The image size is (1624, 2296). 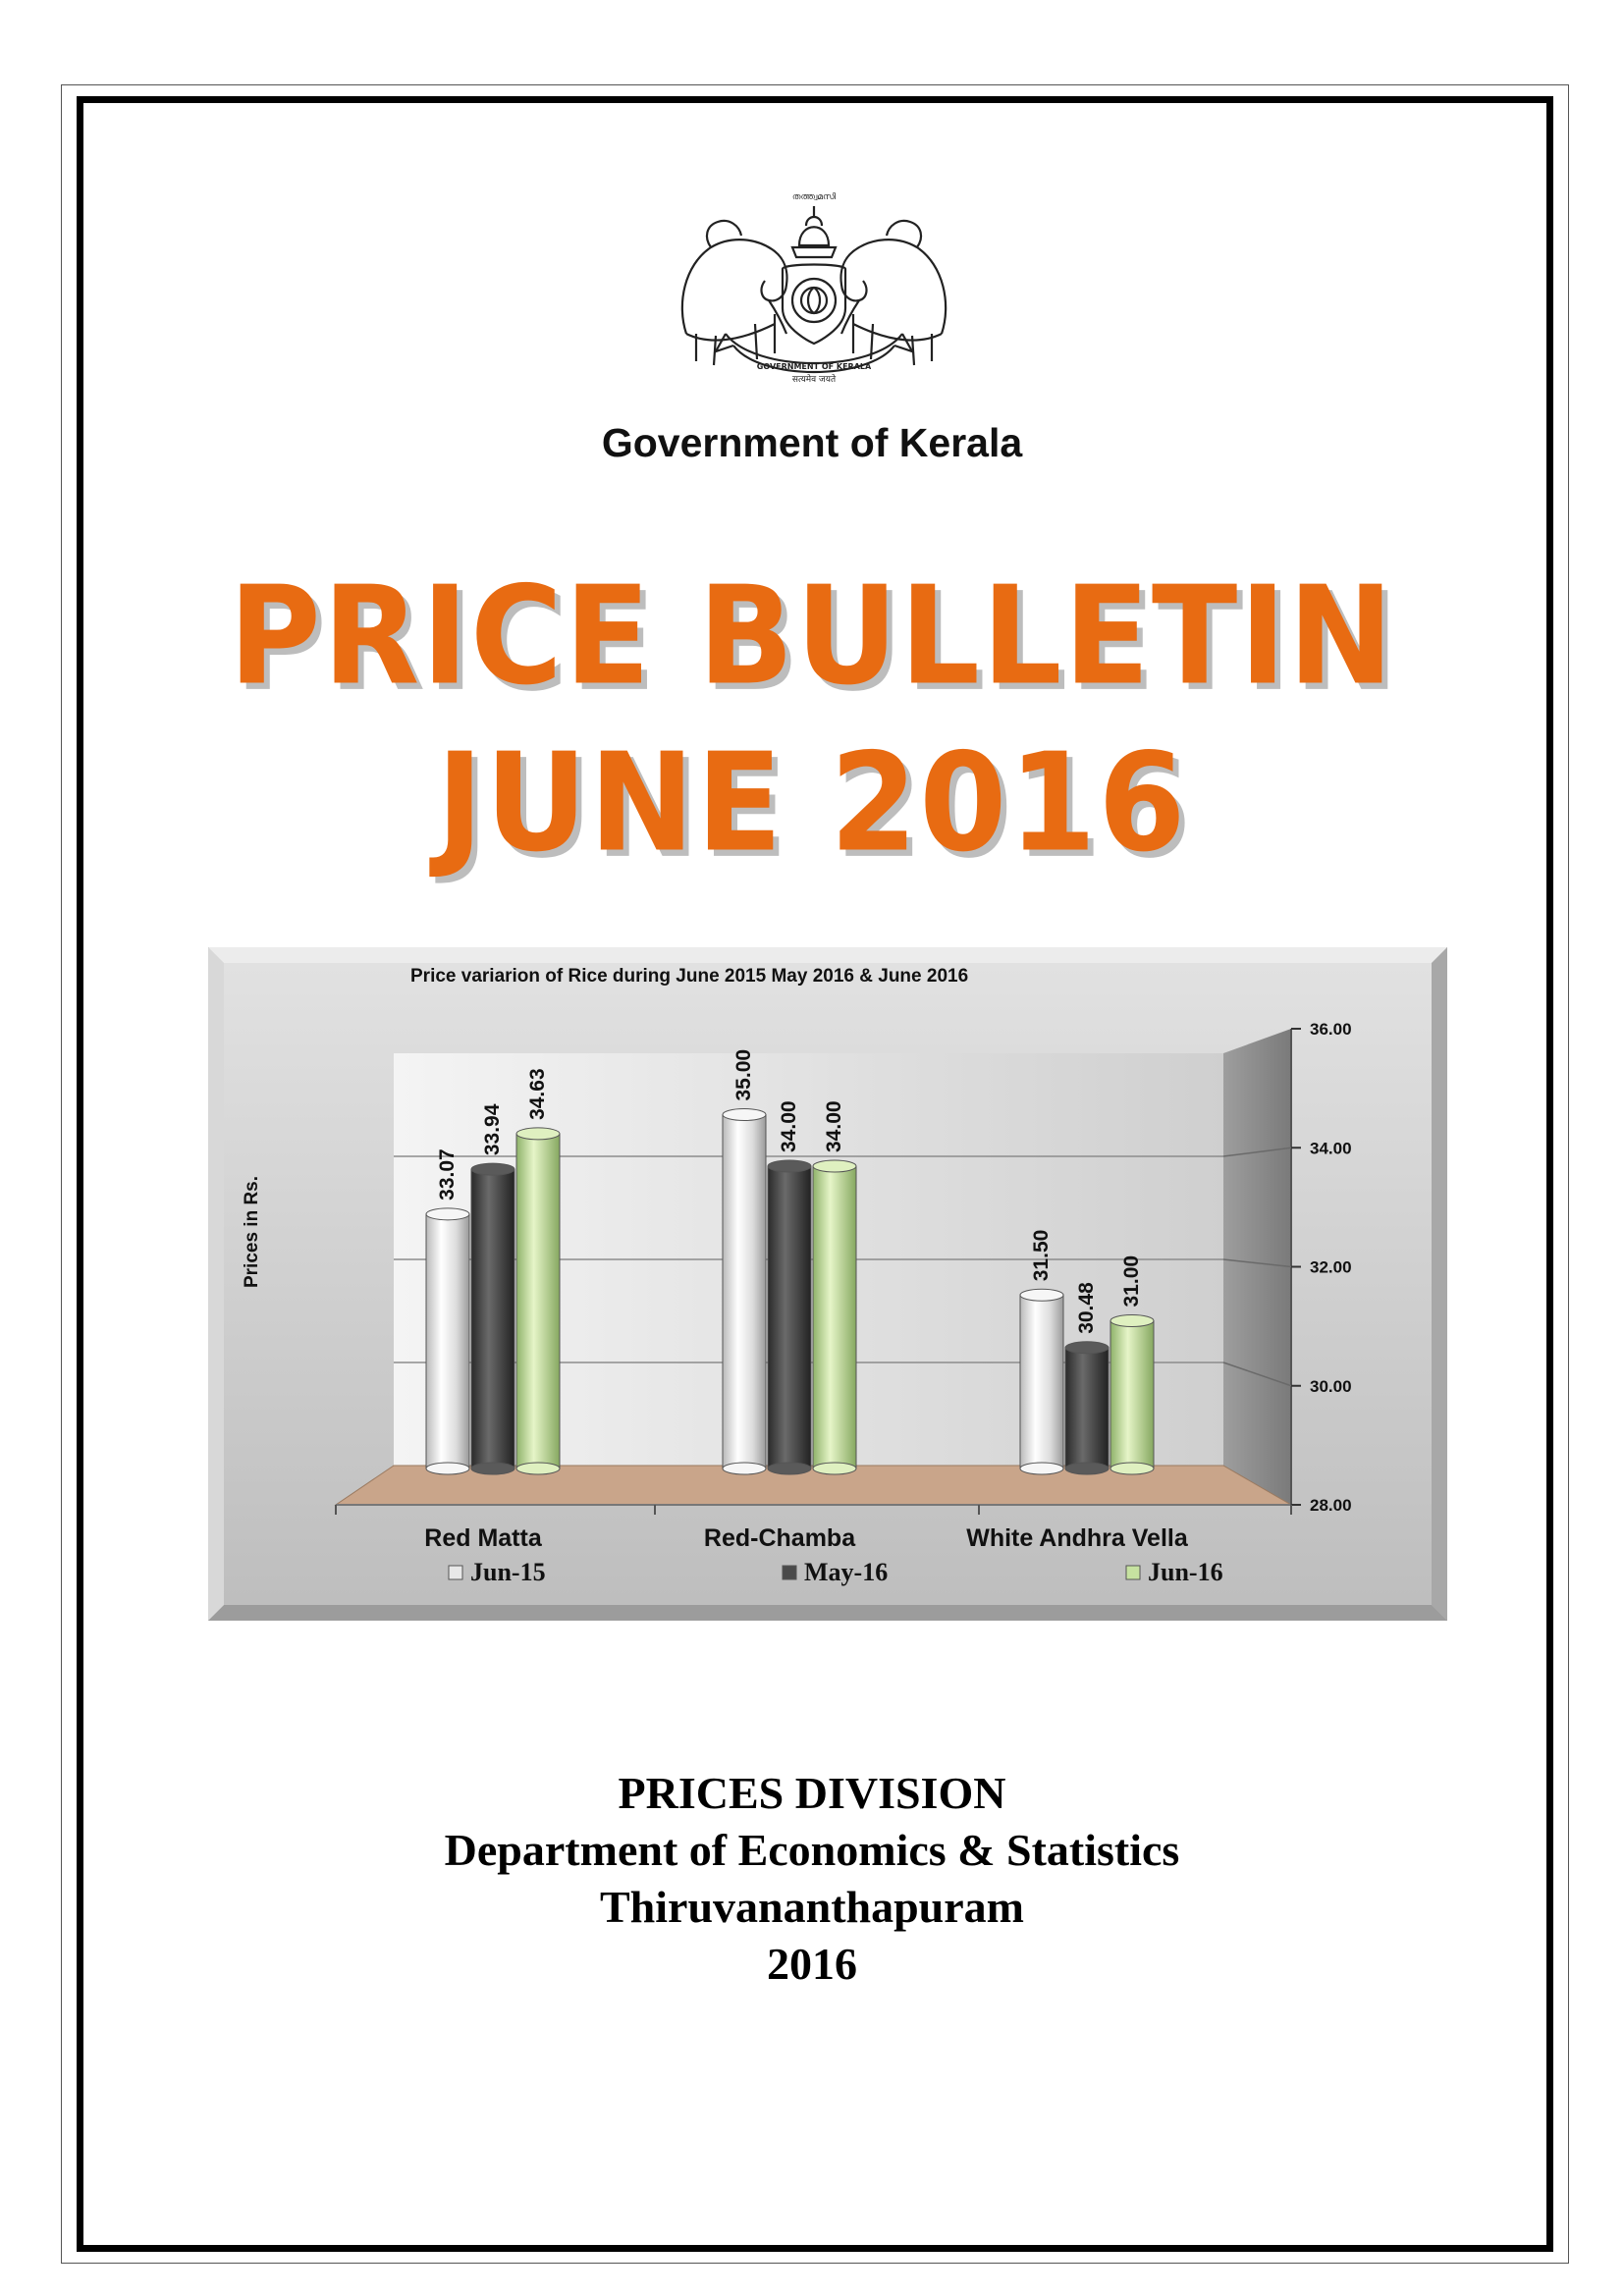 I want to click on chart-bevel-bottom, so click(x=827, y=1613).